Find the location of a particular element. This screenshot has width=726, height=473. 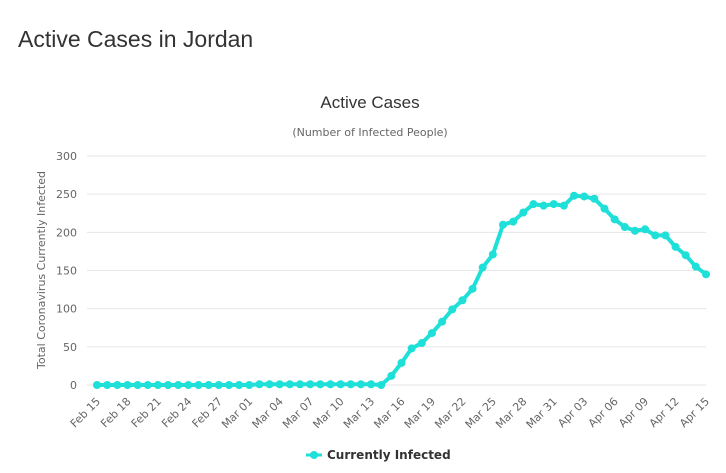

x-tick-label: Mar 04 is located at coordinates (268, 413).